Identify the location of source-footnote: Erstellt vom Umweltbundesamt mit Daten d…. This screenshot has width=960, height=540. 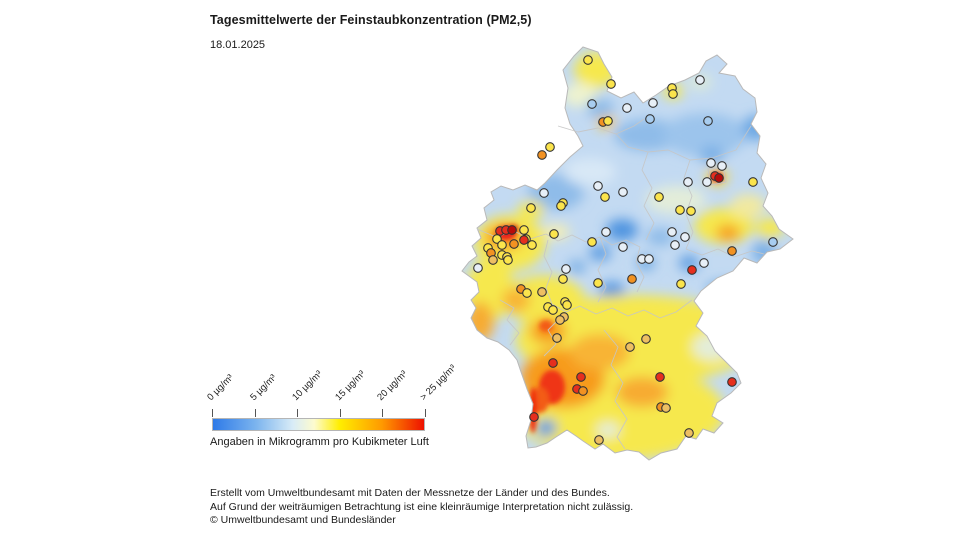
(421, 507).